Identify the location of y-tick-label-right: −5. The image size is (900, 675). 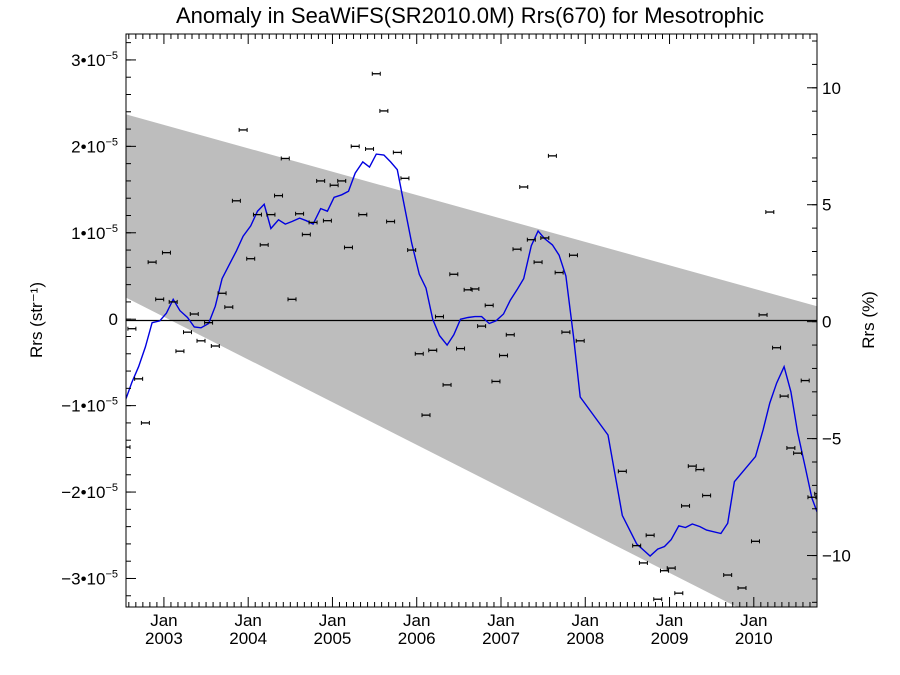
(831, 439).